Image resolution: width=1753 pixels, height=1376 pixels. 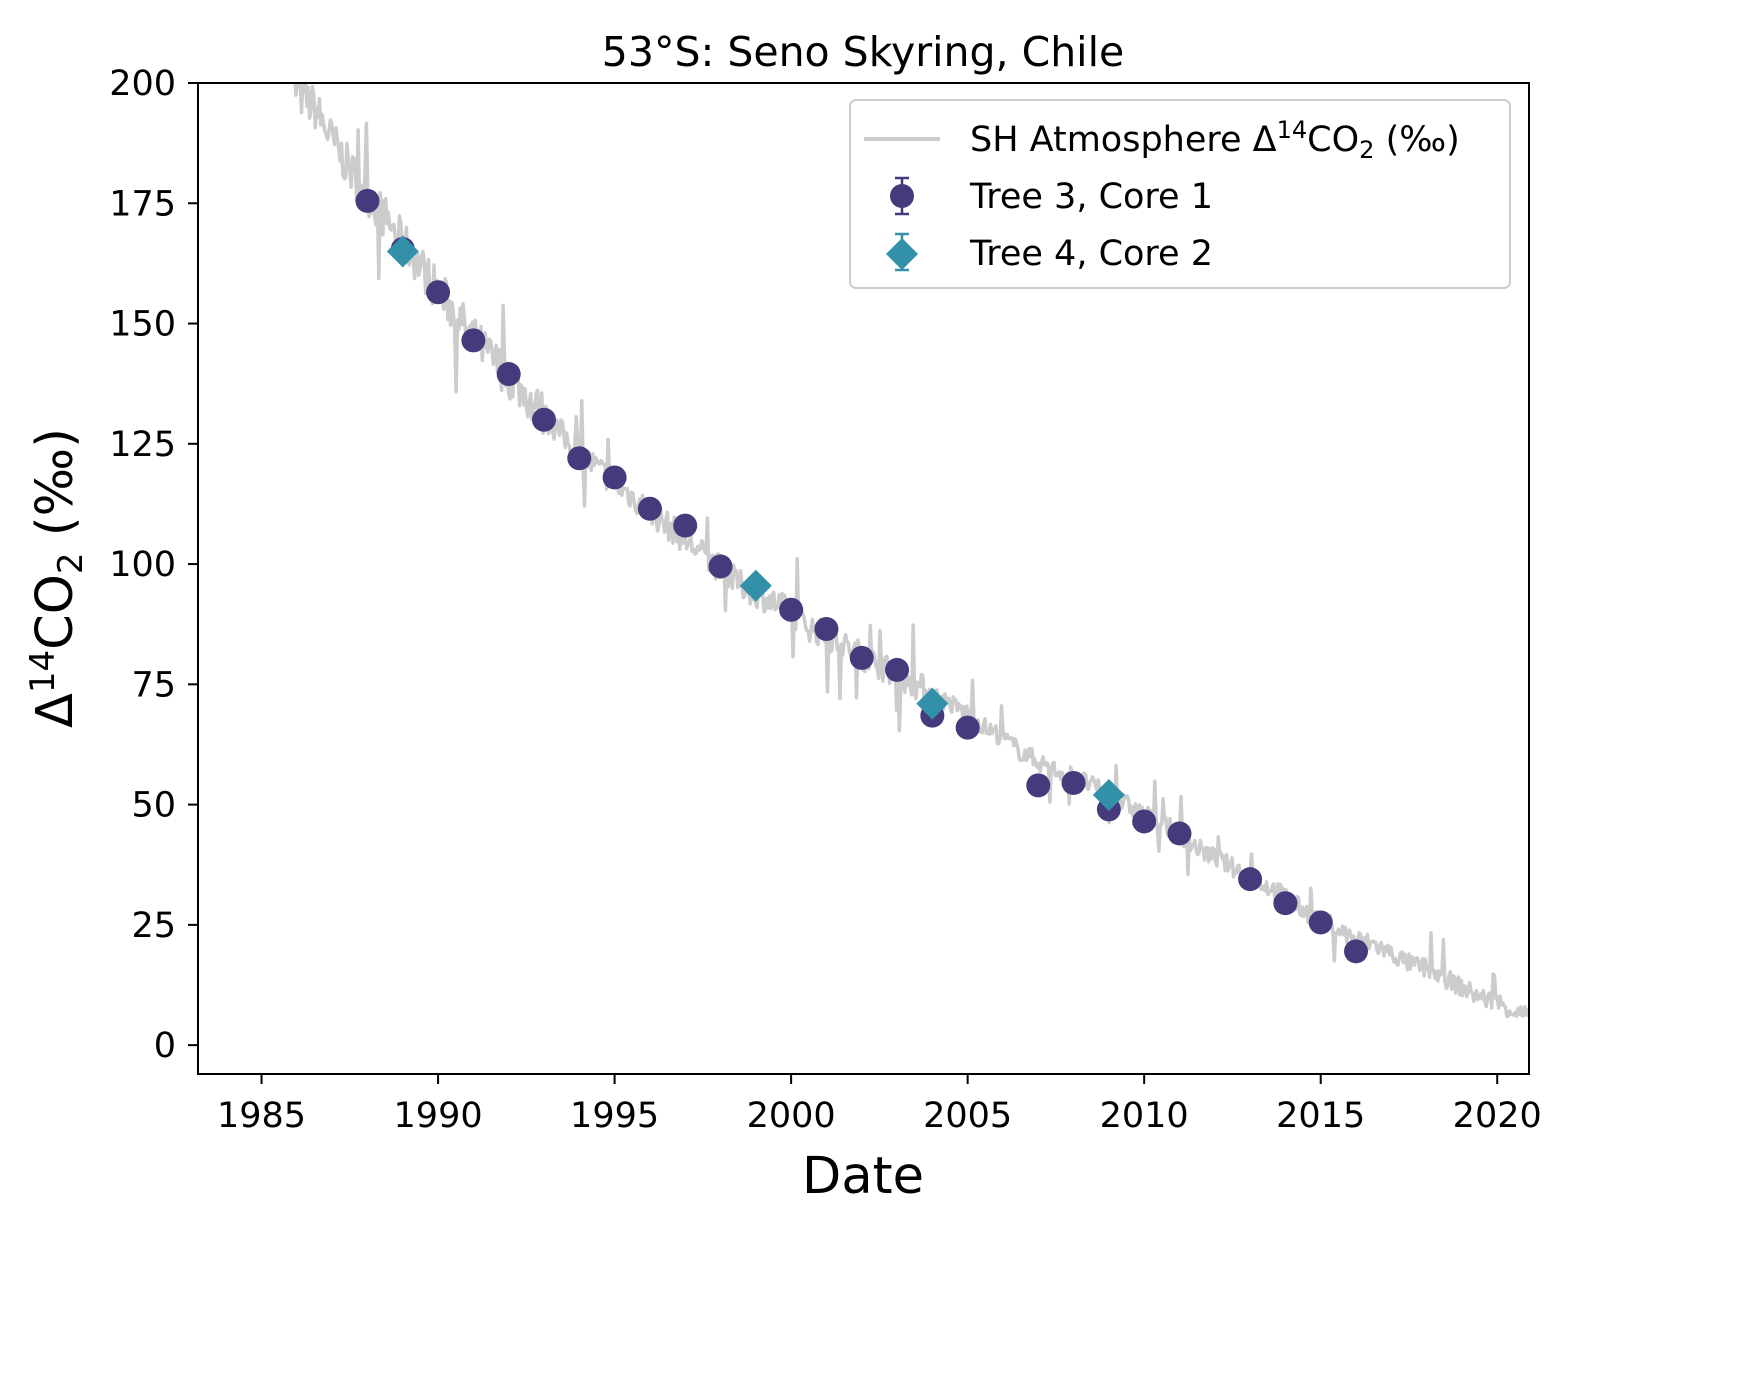 I want to click on x-axis: 1985 1990 1995 2000 2005 2010 2015 2020, so click(x=879, y=1105).